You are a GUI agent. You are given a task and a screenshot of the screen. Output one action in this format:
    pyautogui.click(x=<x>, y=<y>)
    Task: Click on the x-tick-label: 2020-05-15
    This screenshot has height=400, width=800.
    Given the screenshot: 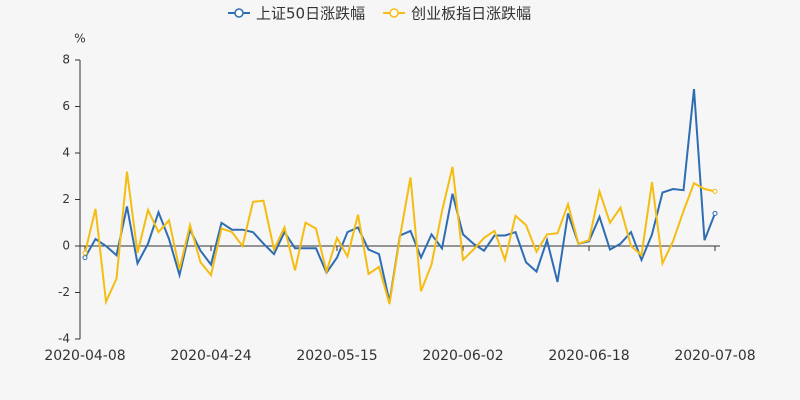 What is the action you would take?
    pyautogui.click(x=336, y=356)
    